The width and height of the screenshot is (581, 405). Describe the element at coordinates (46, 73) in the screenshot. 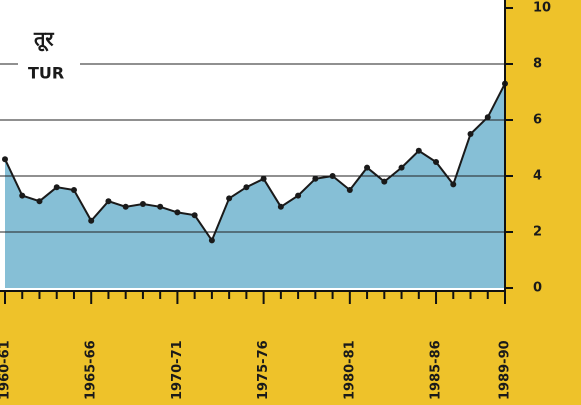

I see `chart-subtitle: TUR` at that location.